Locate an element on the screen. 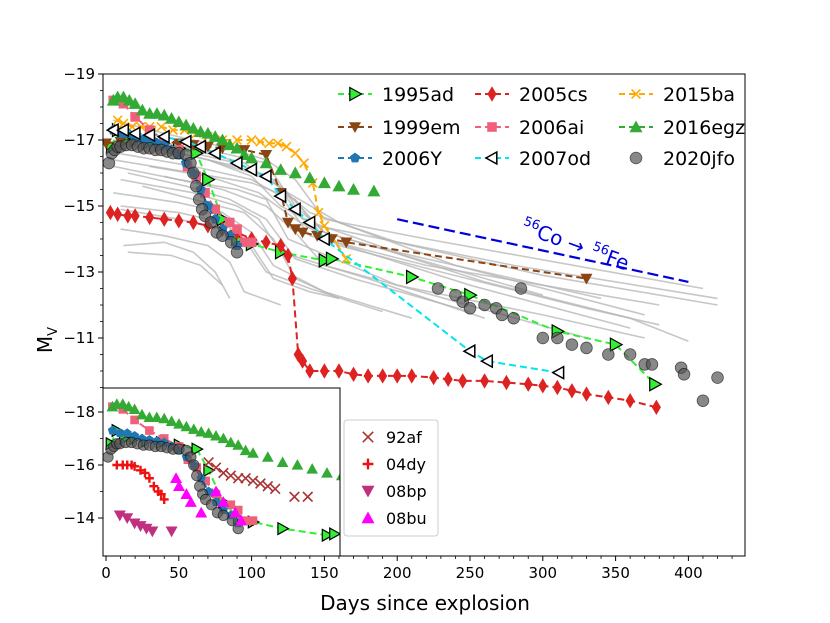  inset-series-08bu is located at coordinates (209, 499).